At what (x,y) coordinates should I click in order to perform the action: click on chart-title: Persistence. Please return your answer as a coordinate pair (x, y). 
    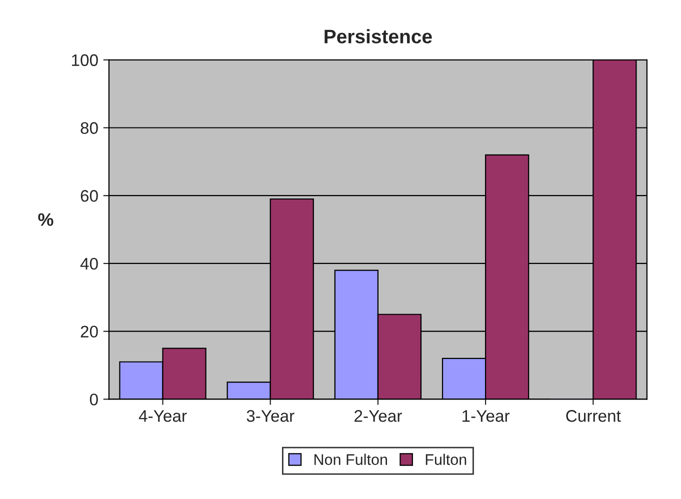
    Looking at the image, I should click on (378, 36).